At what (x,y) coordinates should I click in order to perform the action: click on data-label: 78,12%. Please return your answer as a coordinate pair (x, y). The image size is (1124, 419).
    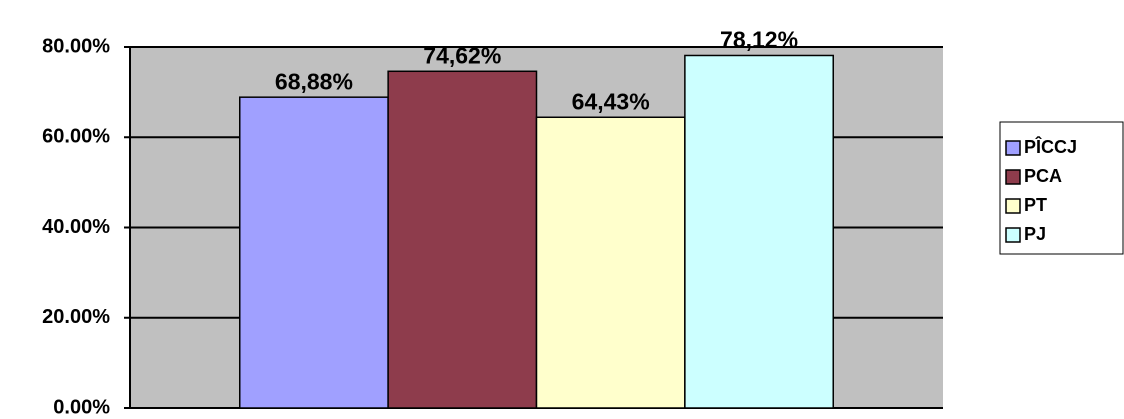
    Looking at the image, I should click on (759, 40).